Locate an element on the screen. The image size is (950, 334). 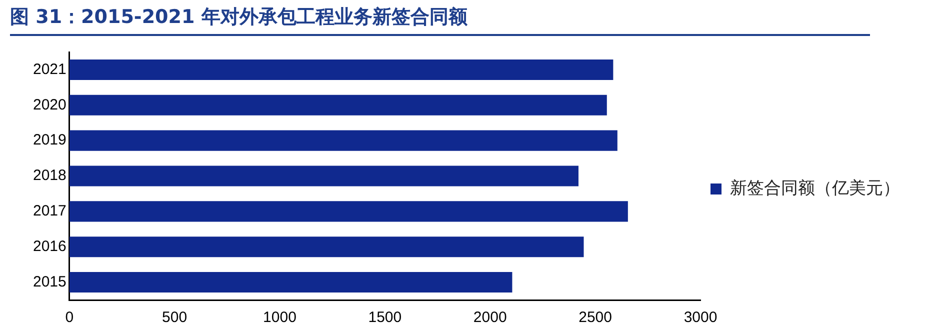
y-tick-label: 2016 is located at coordinates (49, 246).